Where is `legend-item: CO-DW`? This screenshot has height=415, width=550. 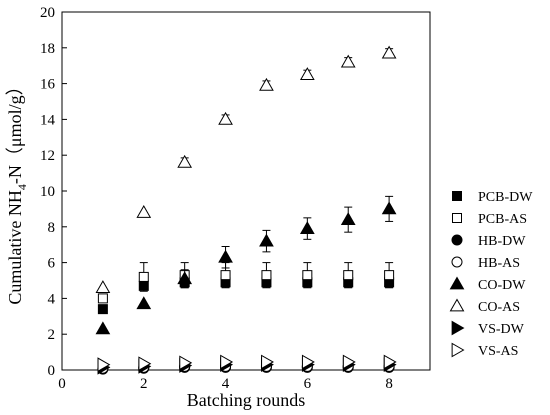 legend-item: CO-DW is located at coordinates (487, 284).